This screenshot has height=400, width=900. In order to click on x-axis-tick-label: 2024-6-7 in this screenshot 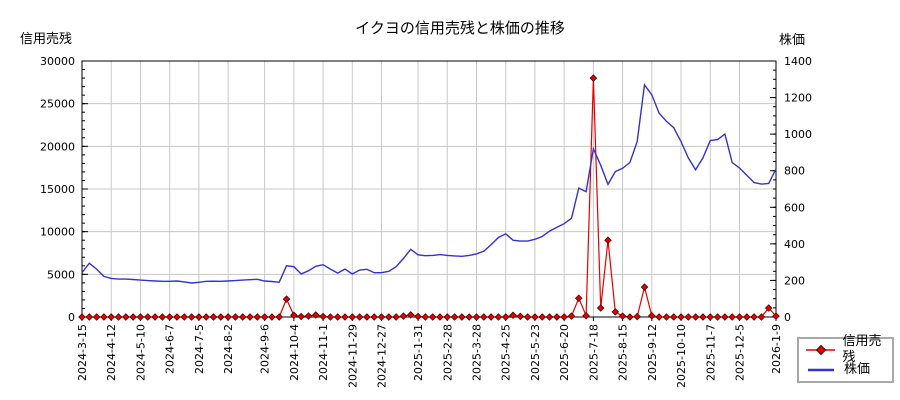, I will do `click(170, 349)`.